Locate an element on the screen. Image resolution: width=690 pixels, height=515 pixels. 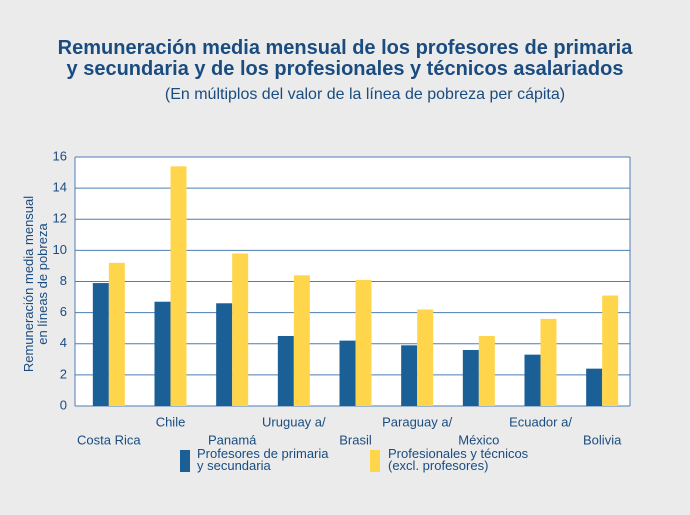
x-tick-label: Brasil is located at coordinates (355, 439).